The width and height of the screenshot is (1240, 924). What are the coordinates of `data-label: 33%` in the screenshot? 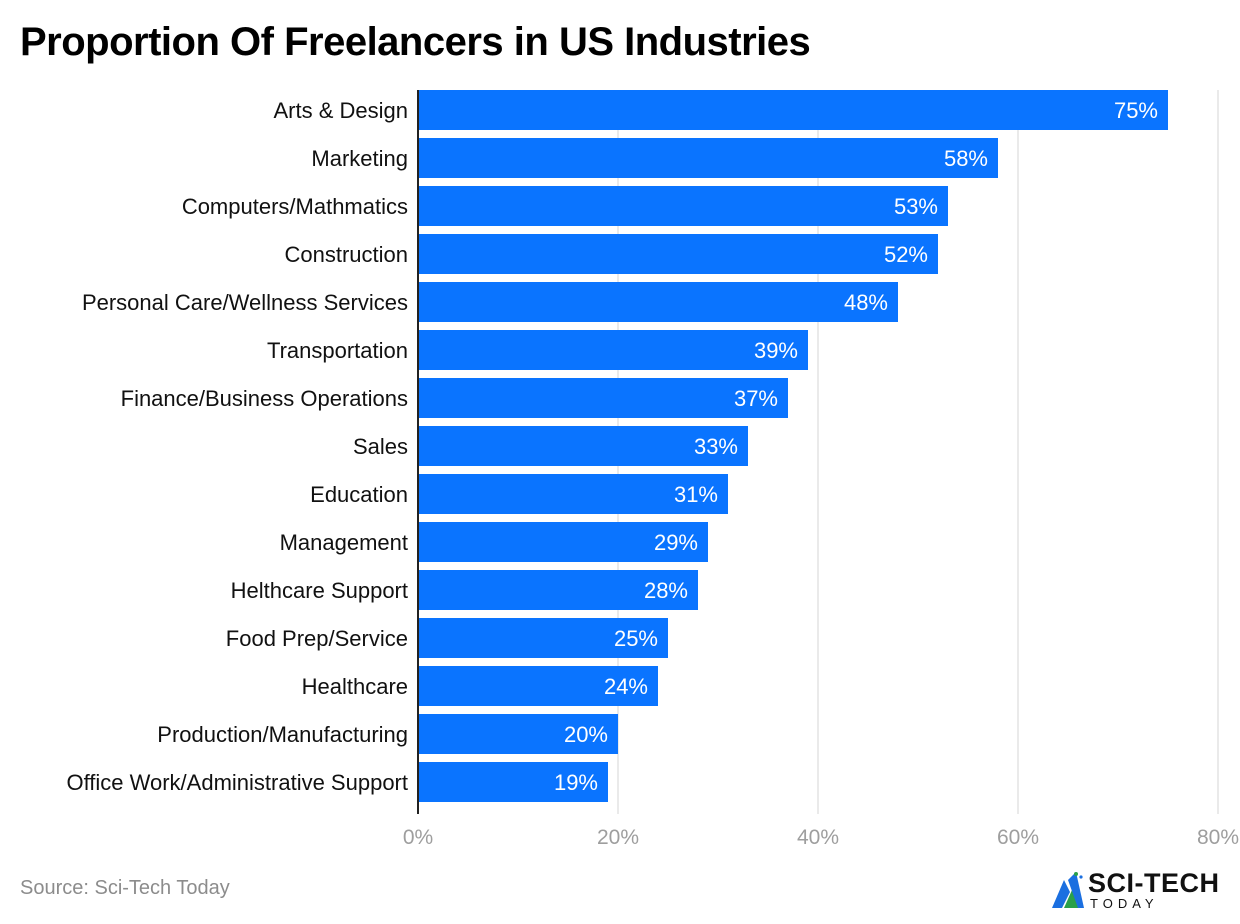 It's located at (716, 446).